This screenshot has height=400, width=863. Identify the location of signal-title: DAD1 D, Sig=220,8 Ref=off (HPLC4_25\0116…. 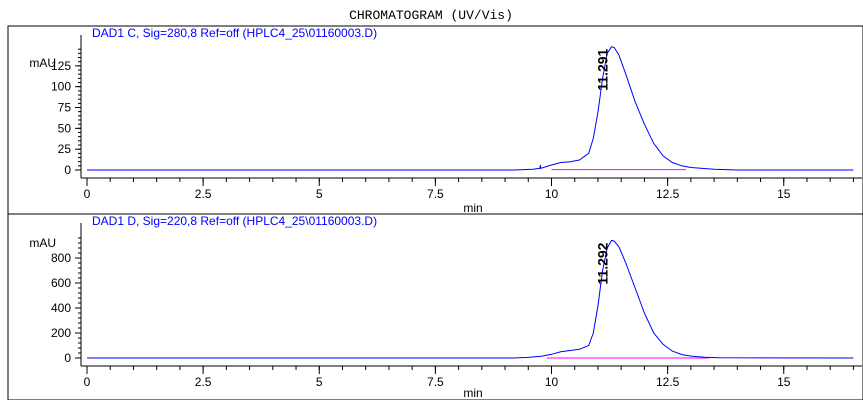
(234, 221).